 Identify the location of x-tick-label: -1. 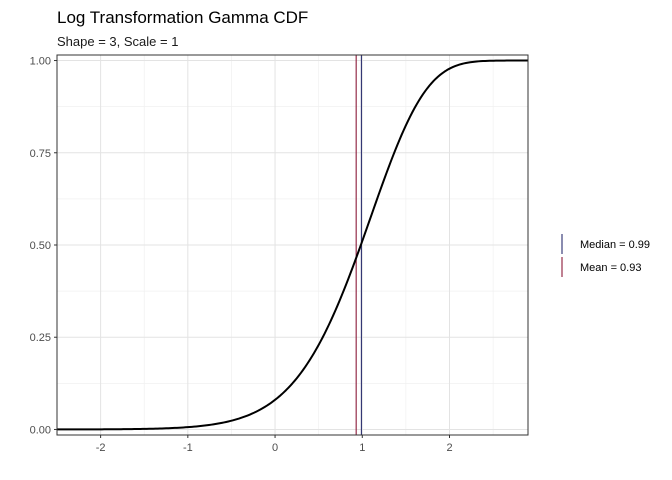
(188, 448).